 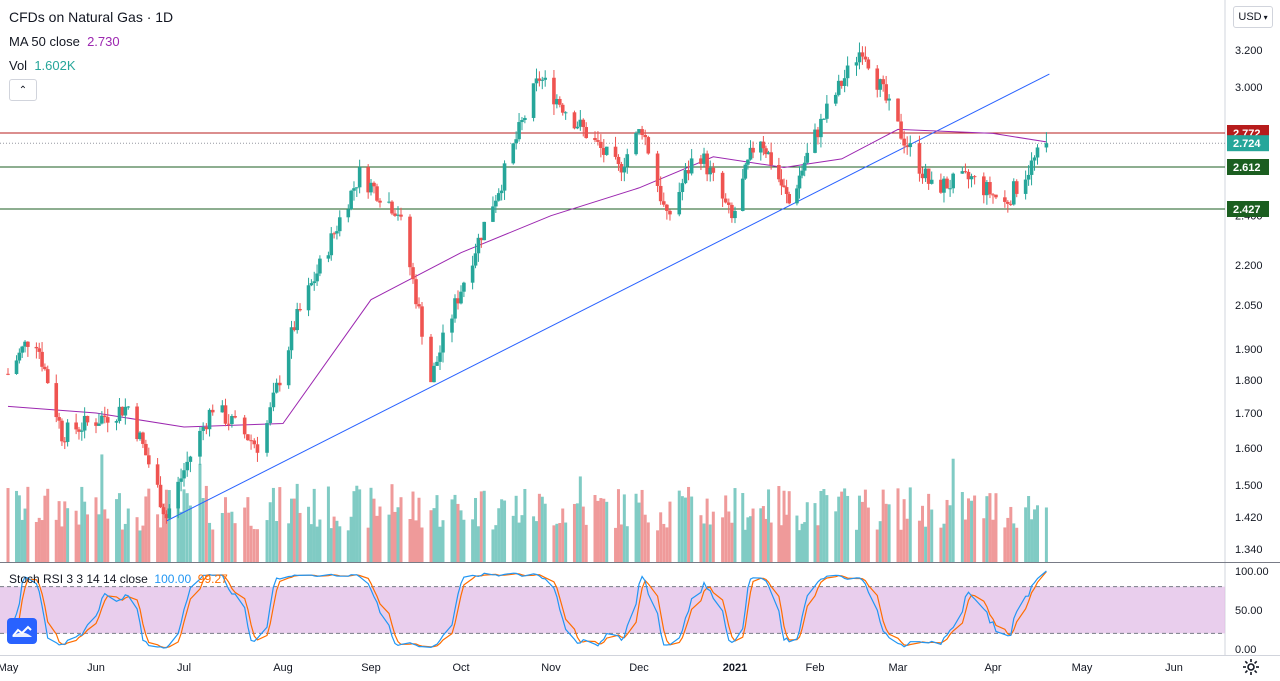 I want to click on price-tick-label: 1.800, so click(x=1249, y=381).